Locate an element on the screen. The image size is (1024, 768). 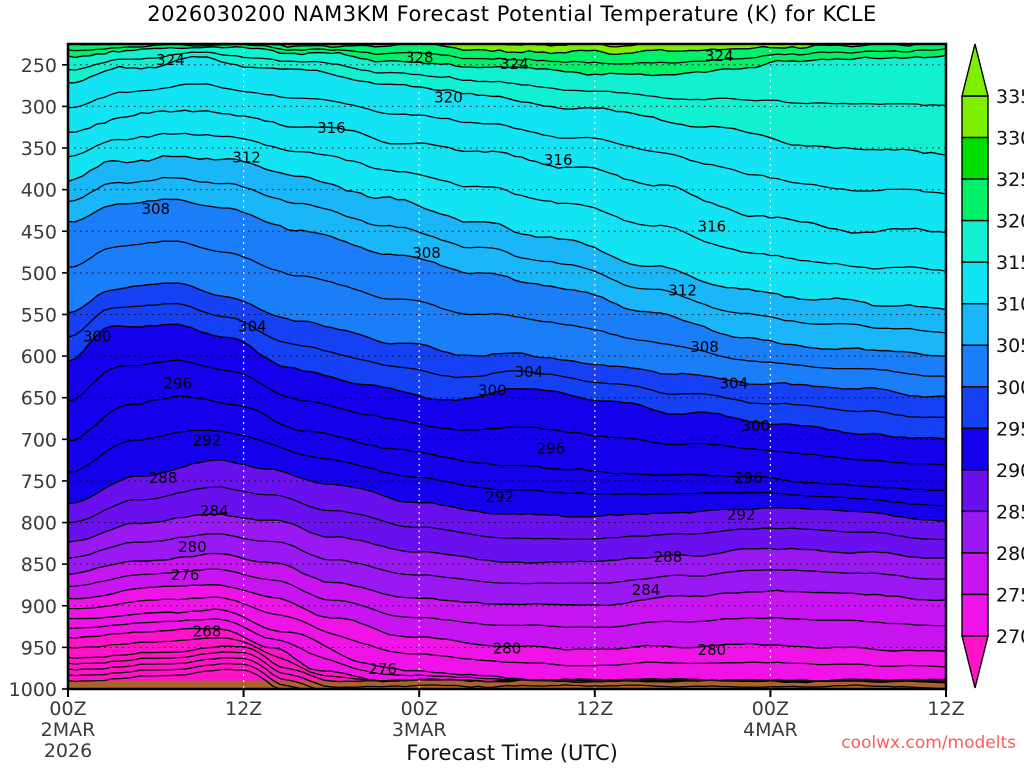
colorbar-tick-label: 295 is located at coordinates (1010, 429).